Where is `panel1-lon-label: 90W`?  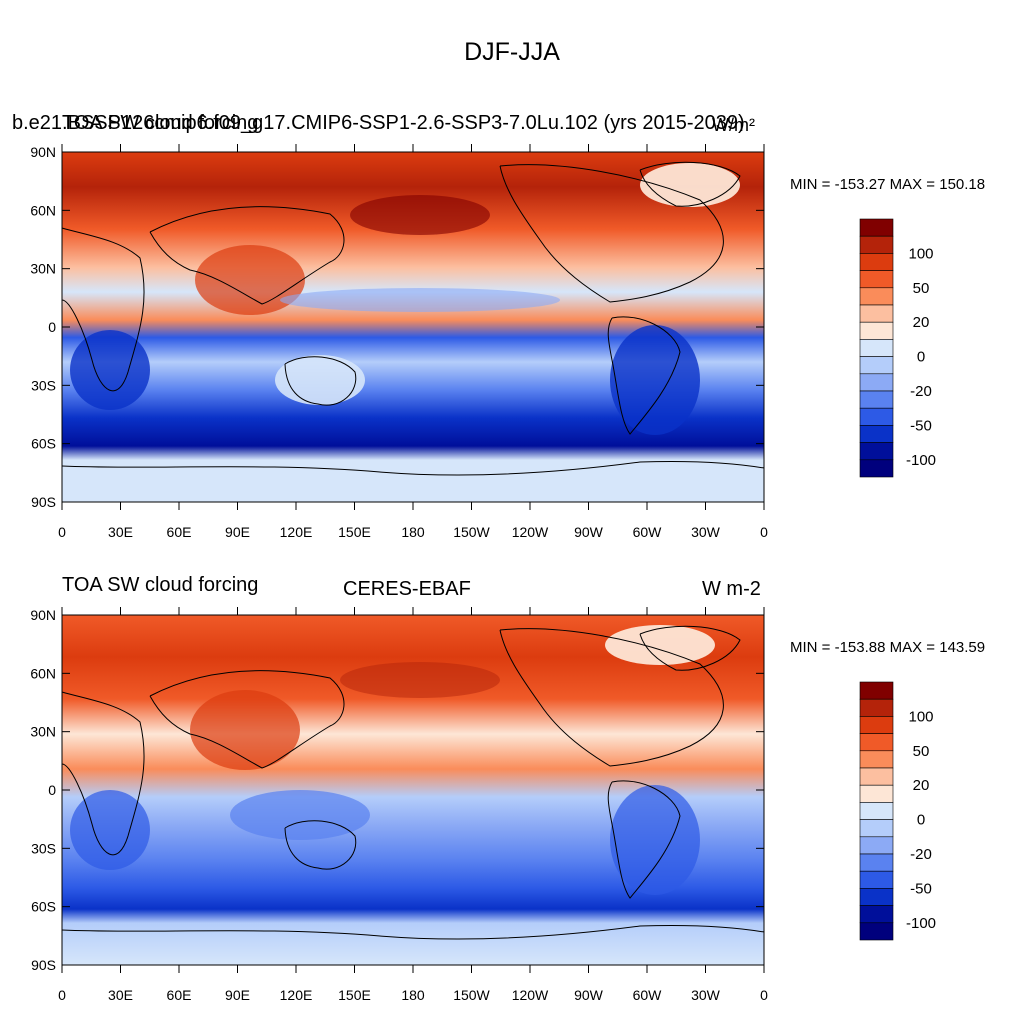 panel1-lon-label: 90W is located at coordinates (589, 532).